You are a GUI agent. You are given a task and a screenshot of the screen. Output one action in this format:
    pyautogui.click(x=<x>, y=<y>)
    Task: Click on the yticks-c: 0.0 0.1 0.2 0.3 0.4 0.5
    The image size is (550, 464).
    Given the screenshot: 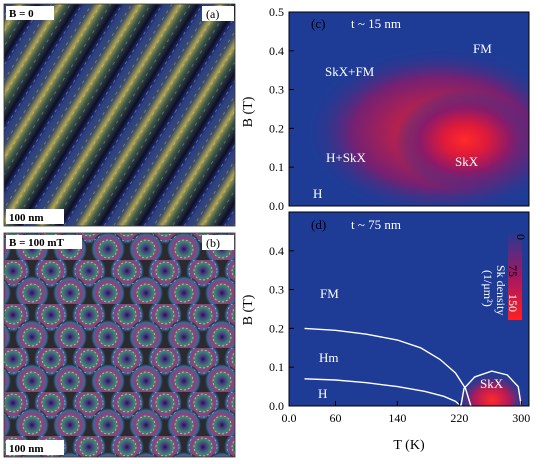 What is the action you would take?
    pyautogui.click(x=281, y=109)
    